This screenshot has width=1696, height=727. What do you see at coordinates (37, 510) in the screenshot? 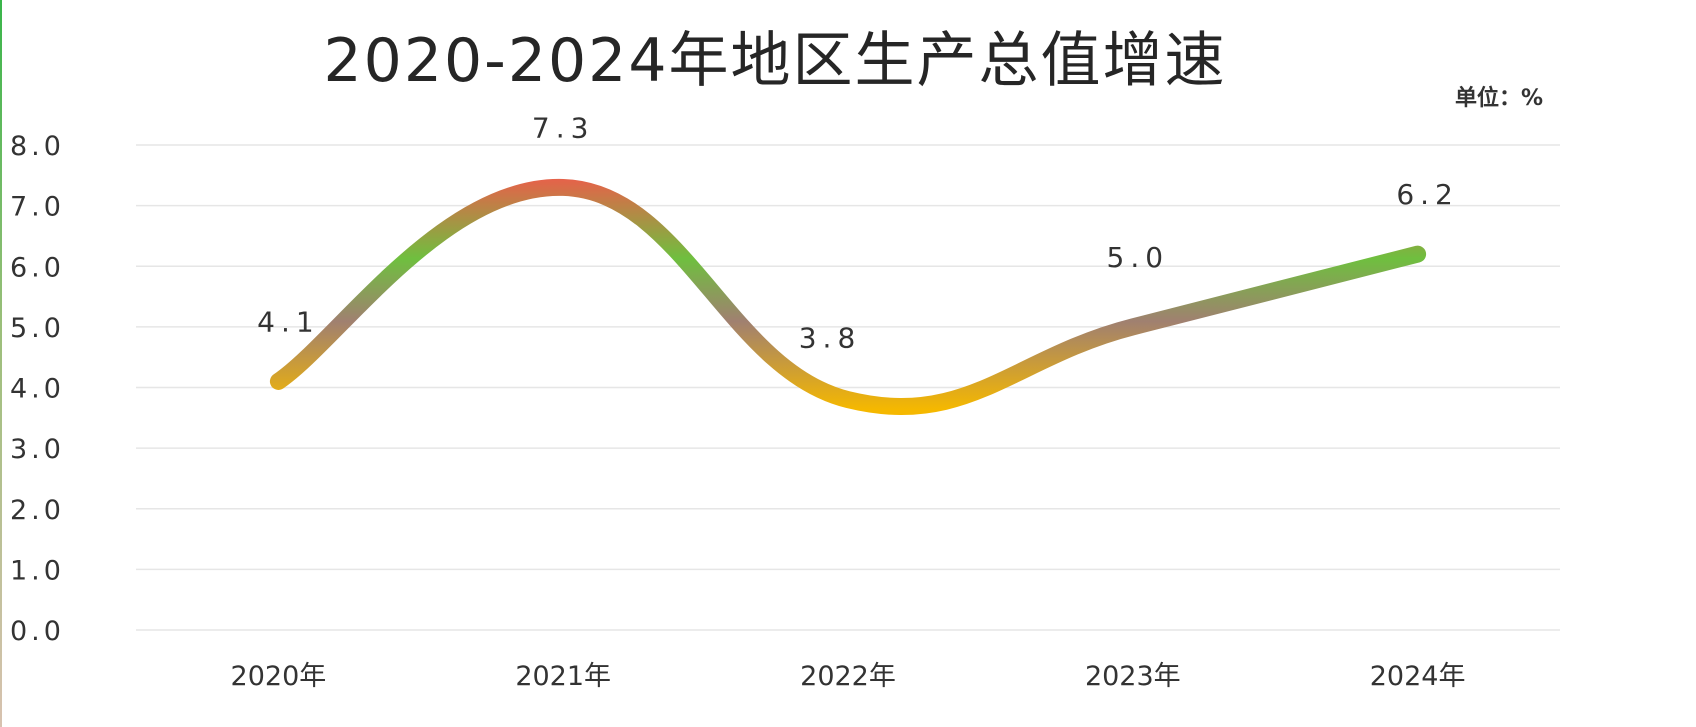
I see `y-tick-label: 2.0` at bounding box center [37, 510].